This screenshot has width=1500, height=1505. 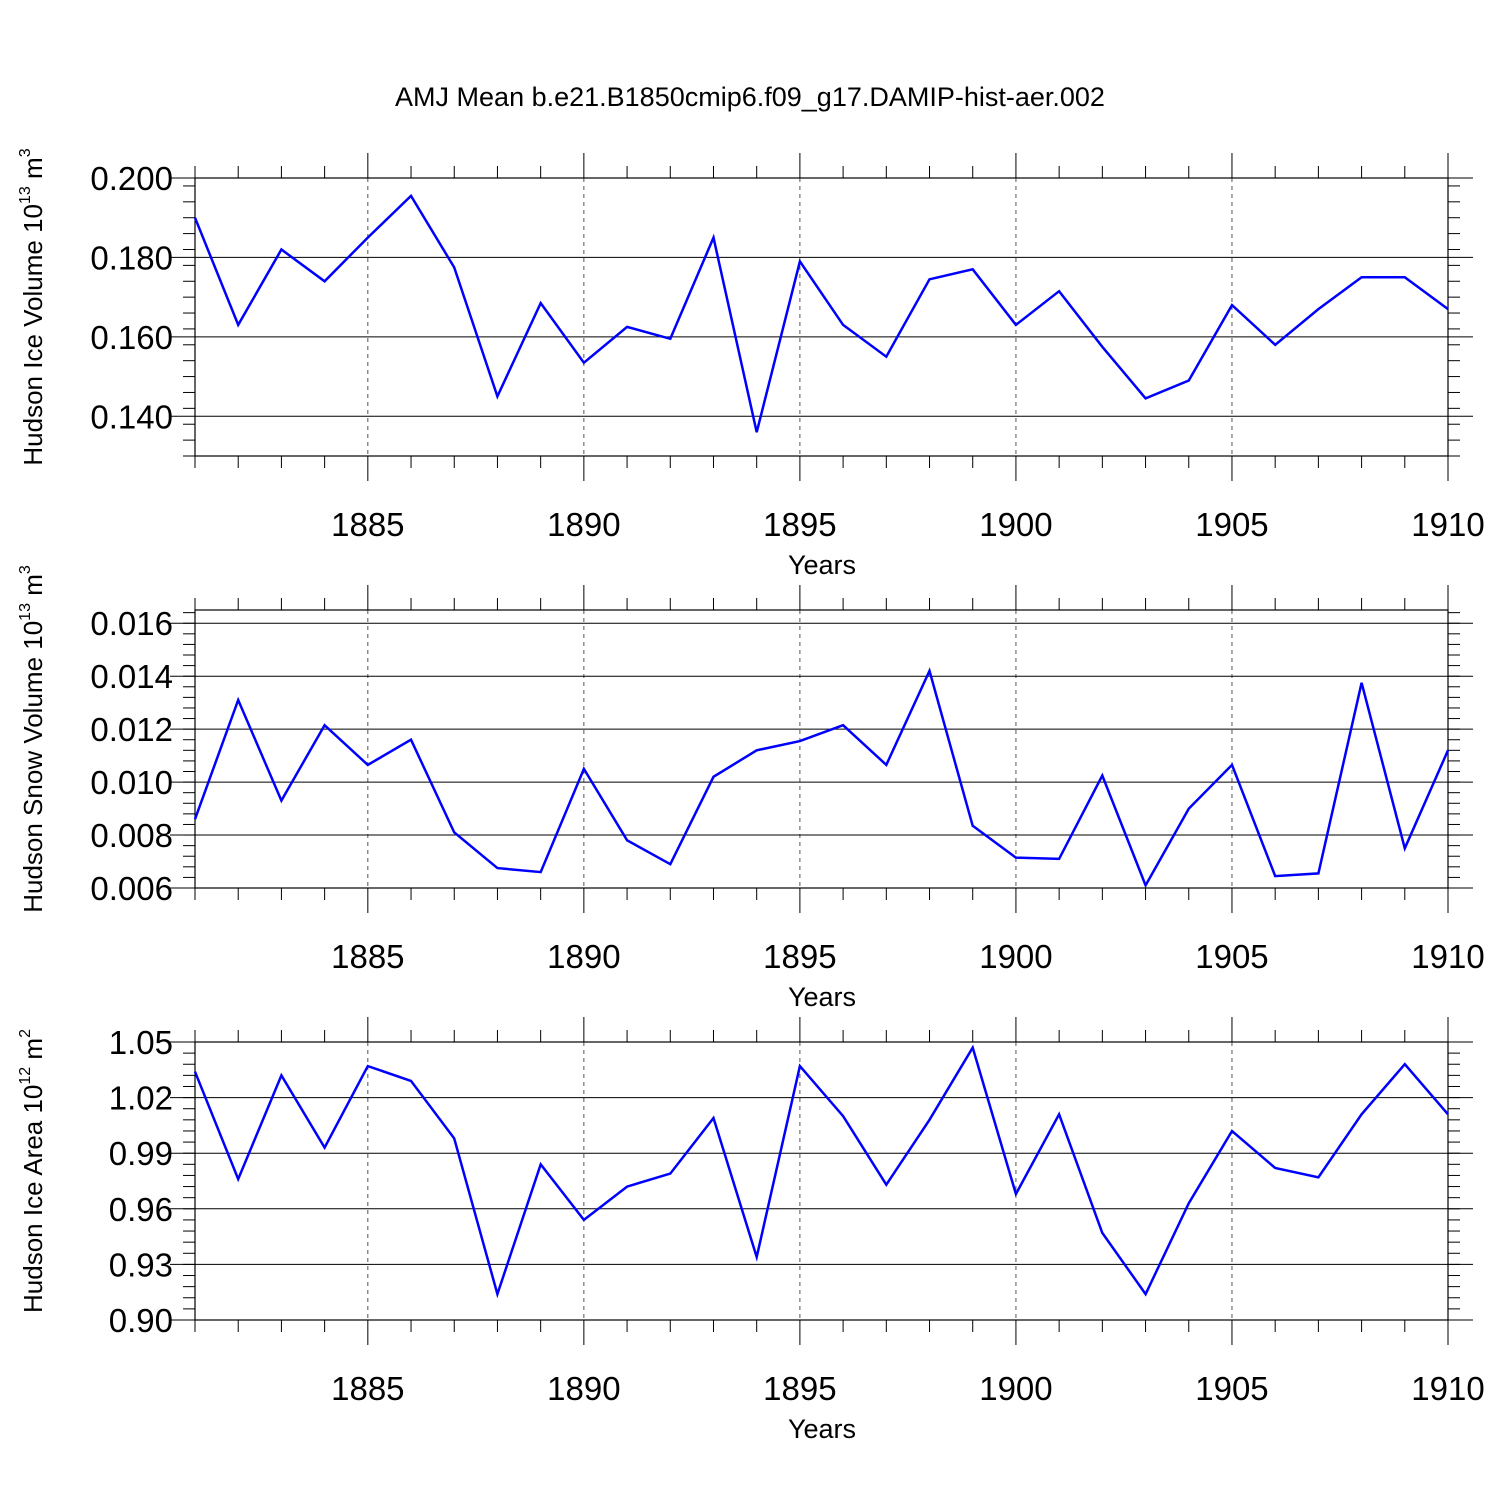 What do you see at coordinates (141, 1098) in the screenshot?
I see `y-tick-label: 1.02` at bounding box center [141, 1098].